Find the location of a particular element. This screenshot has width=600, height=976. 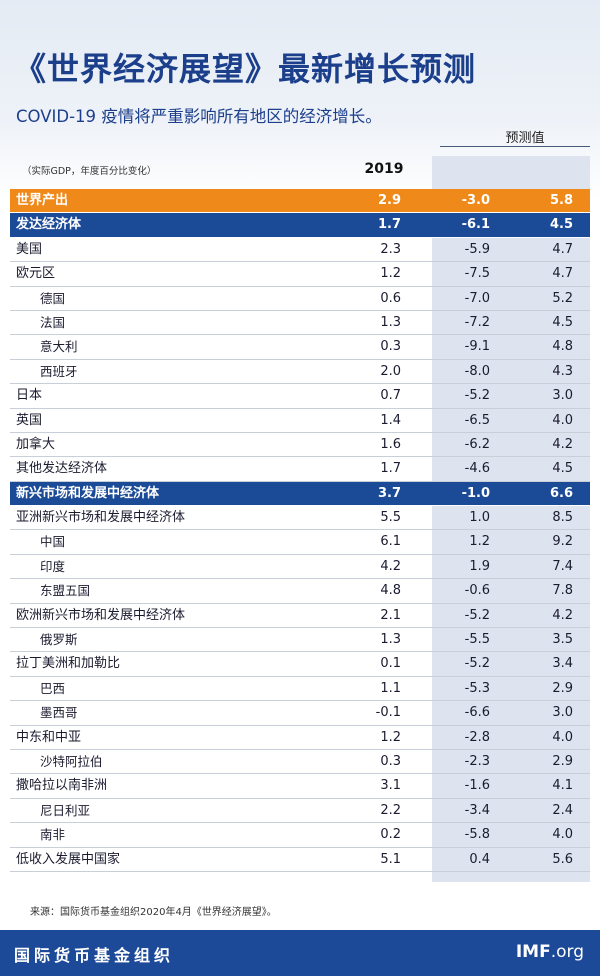

table-row: 新兴市场和发展中经济体 3.7 -1.0 6.6 is located at coordinates (300, 494).